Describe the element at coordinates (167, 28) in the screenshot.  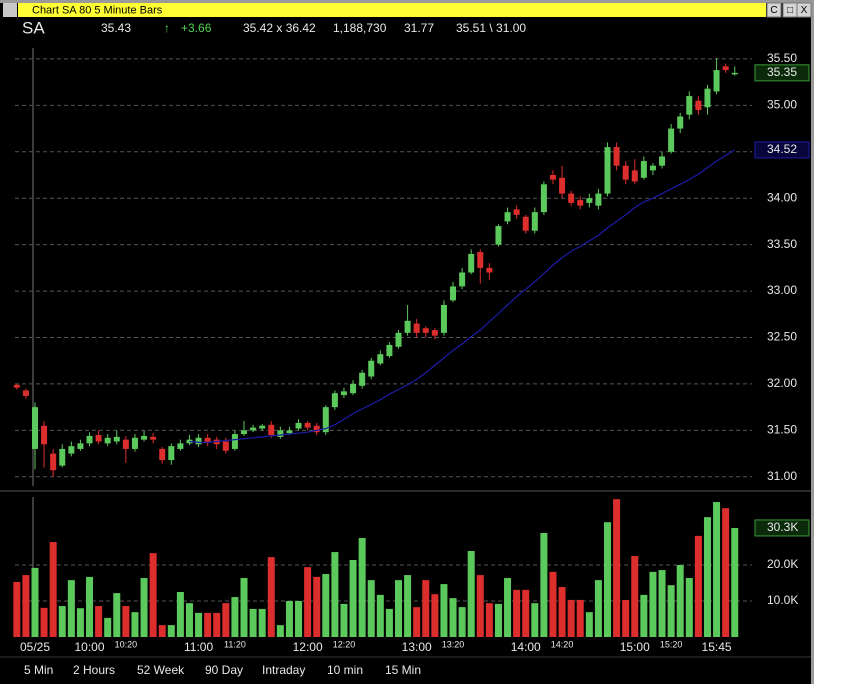
I see `change-arrow: ↑` at that location.